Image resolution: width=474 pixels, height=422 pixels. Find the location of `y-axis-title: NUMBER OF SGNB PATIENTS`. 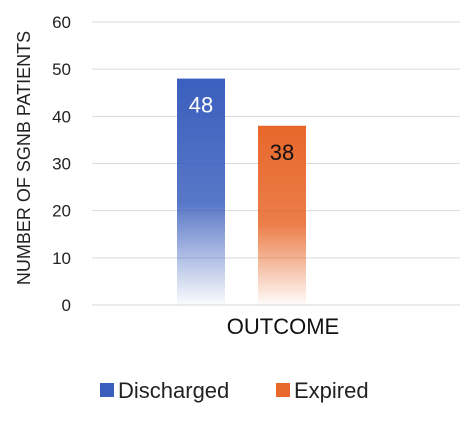

y-axis-title: NUMBER OF SGNB PATIENTS is located at coordinates (24, 158).